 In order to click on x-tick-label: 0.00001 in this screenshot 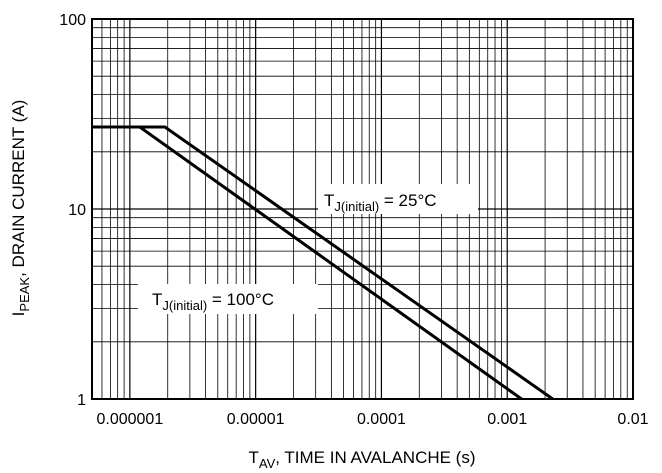, I will do `click(256, 419)`.